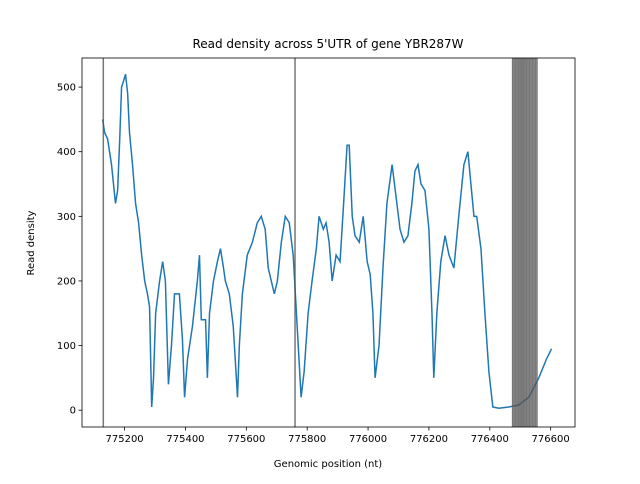 The height and width of the screenshot is (484, 640). What do you see at coordinates (490, 439) in the screenshot?
I see `x-tick-label: 776400` at bounding box center [490, 439].